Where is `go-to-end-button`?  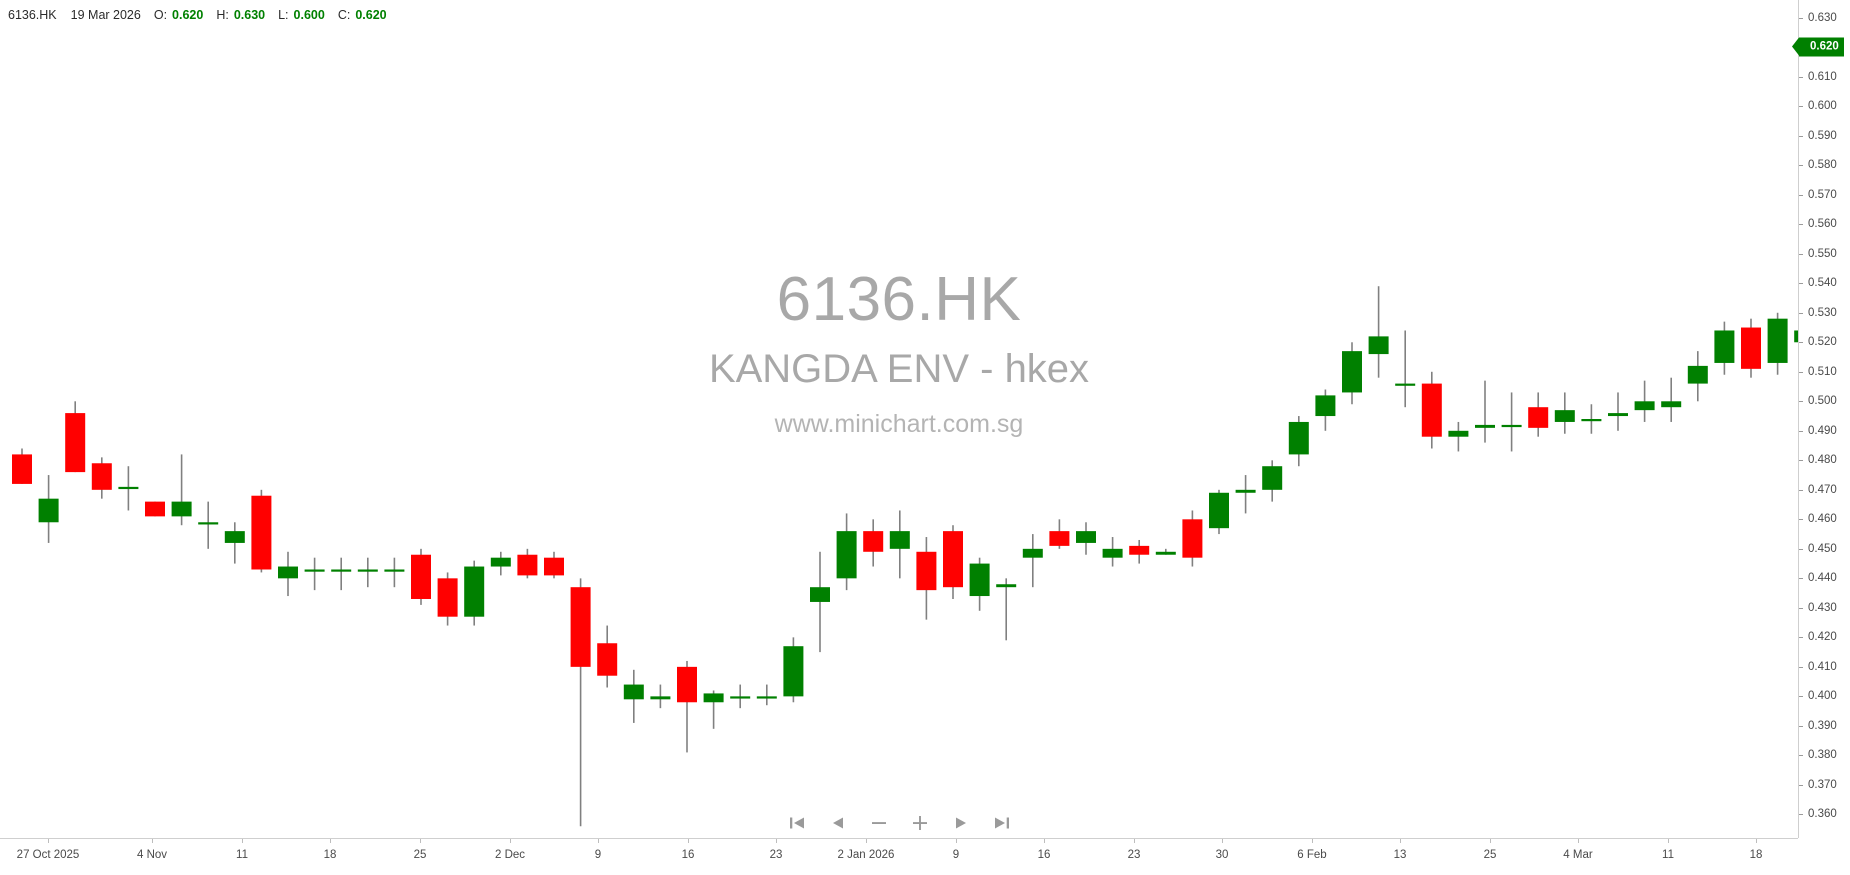 go-to-end-button is located at coordinates (1002, 823).